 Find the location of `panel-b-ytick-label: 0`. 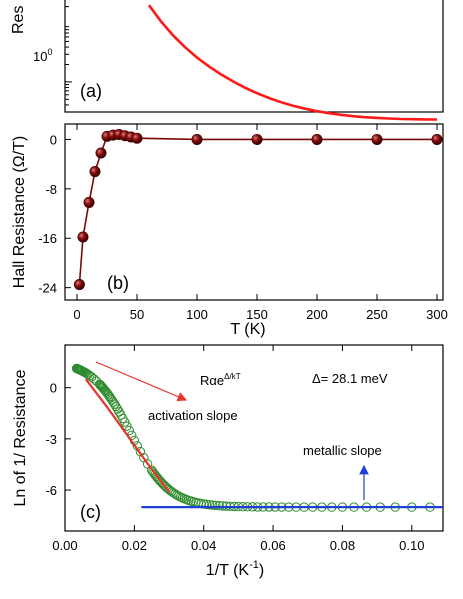

panel-b-ytick-label: 0 is located at coordinates (53, 139).